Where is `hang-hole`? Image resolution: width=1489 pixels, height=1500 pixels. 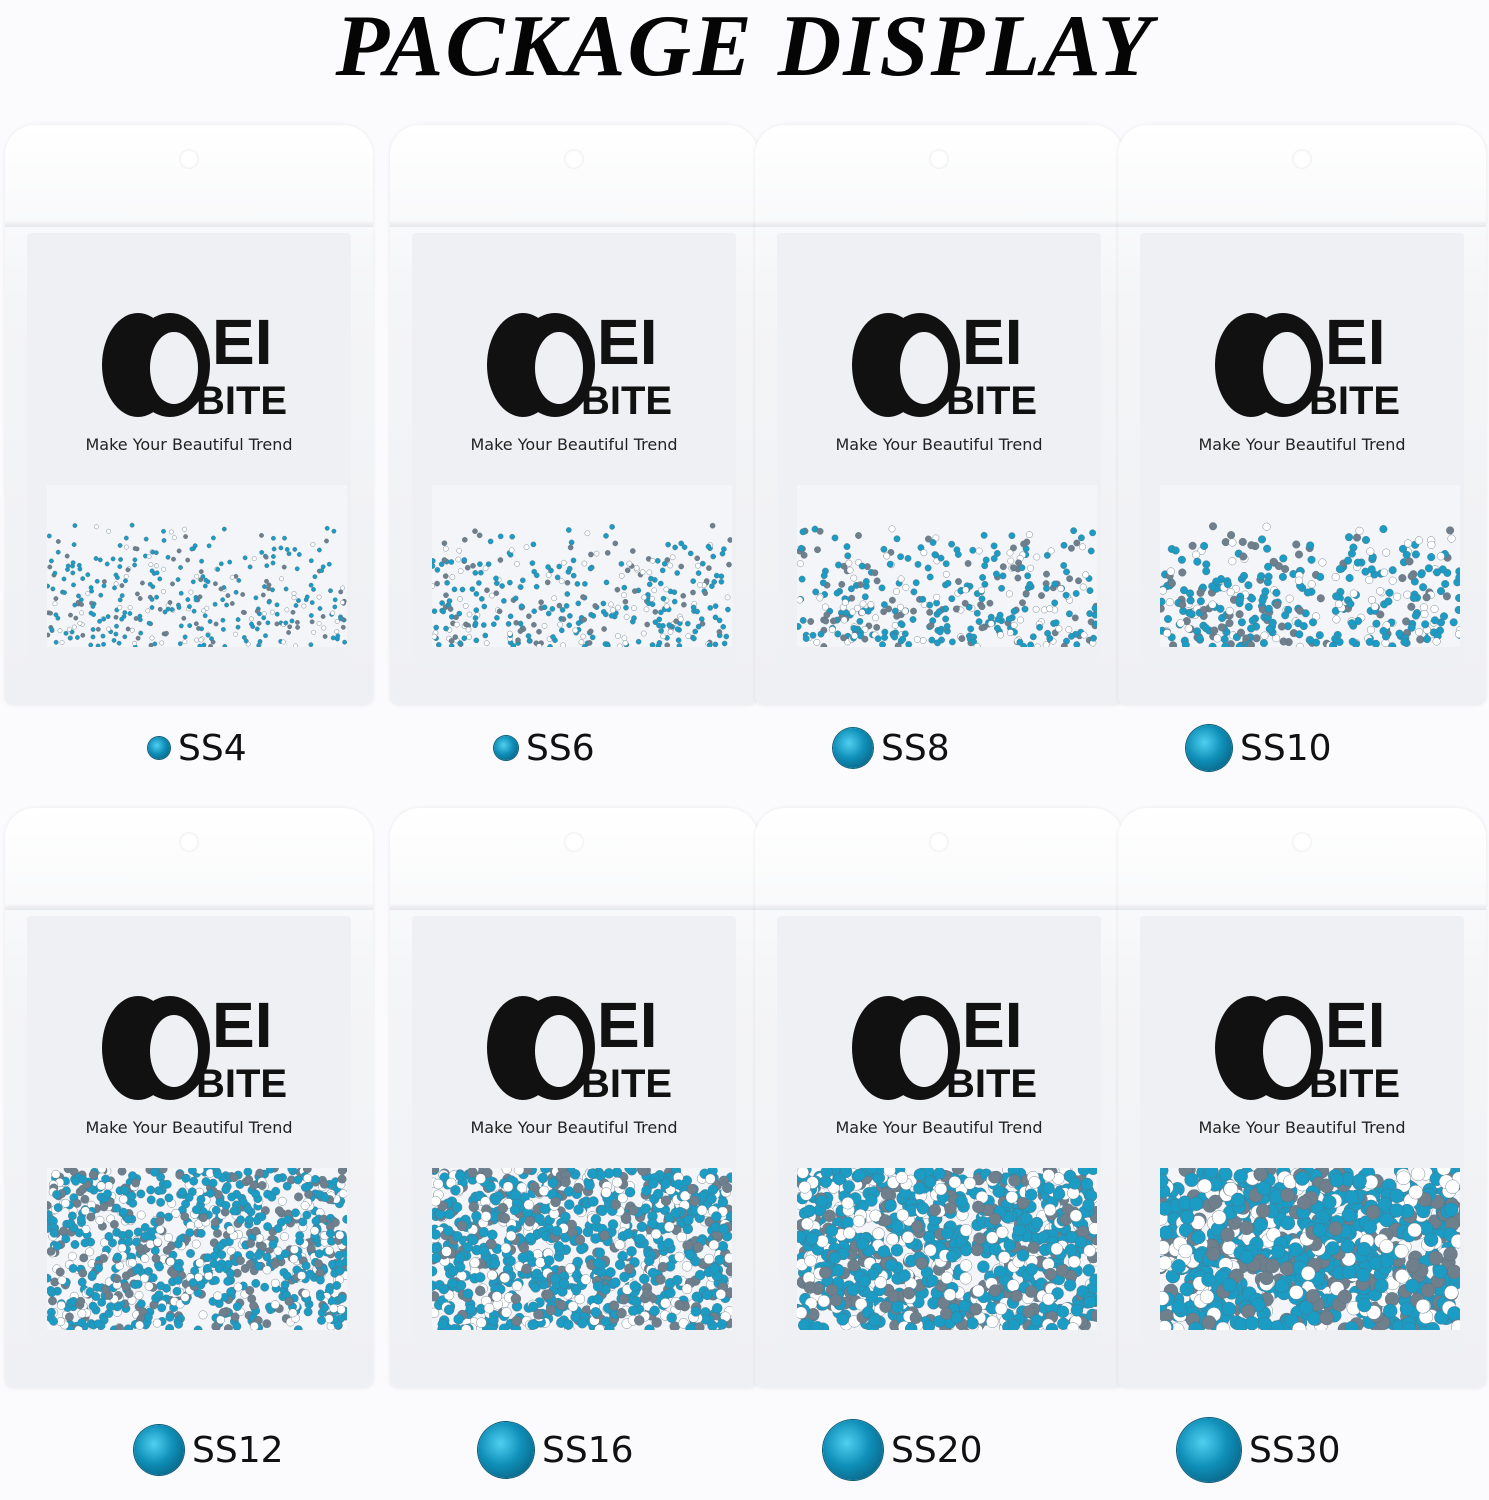
hang-hole is located at coordinates (574, 159).